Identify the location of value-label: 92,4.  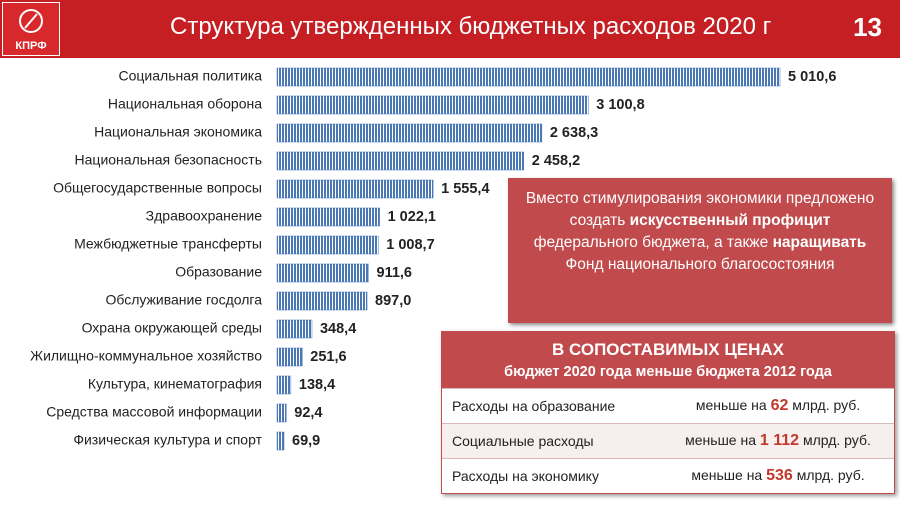
(308, 413).